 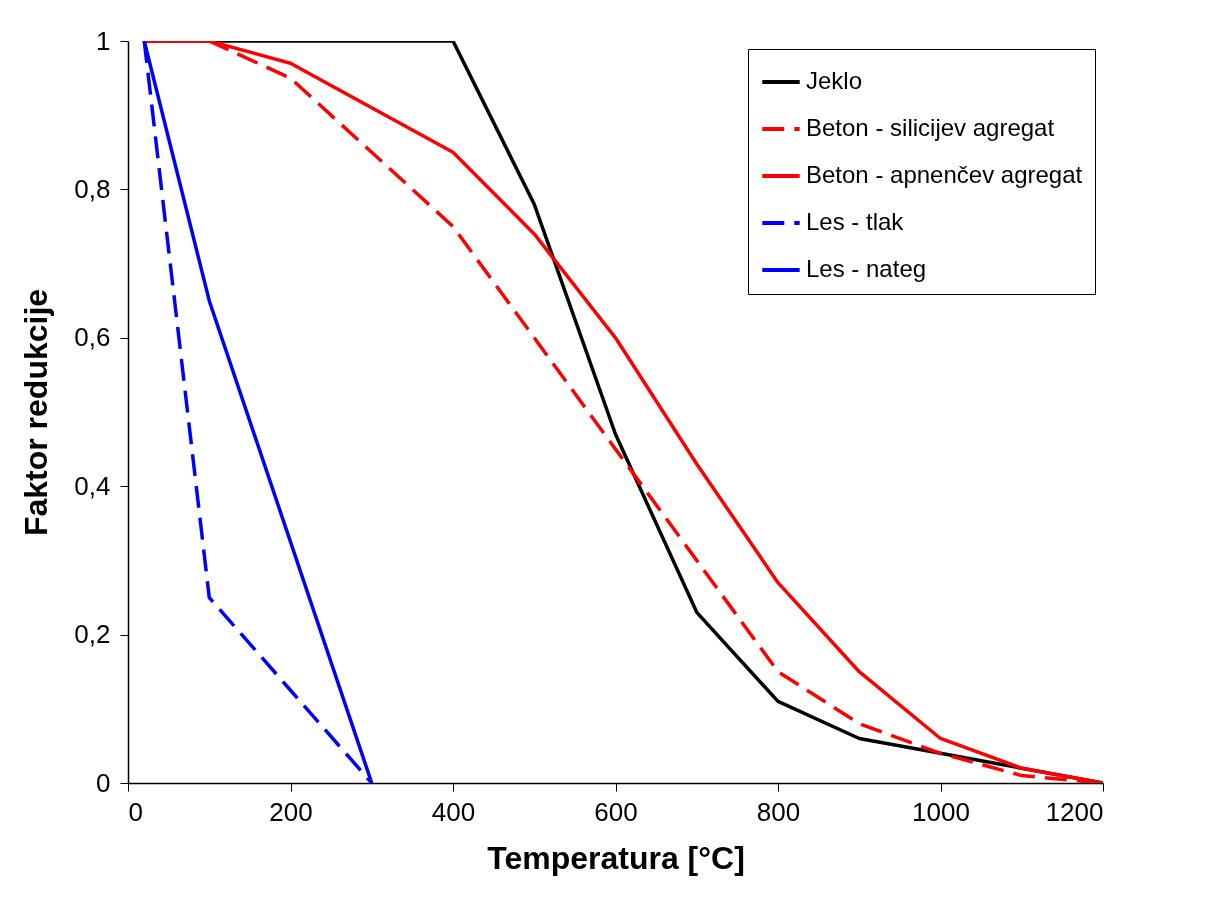 I want to click on legend-label: Beton - apnenčev agregat, so click(x=944, y=174).